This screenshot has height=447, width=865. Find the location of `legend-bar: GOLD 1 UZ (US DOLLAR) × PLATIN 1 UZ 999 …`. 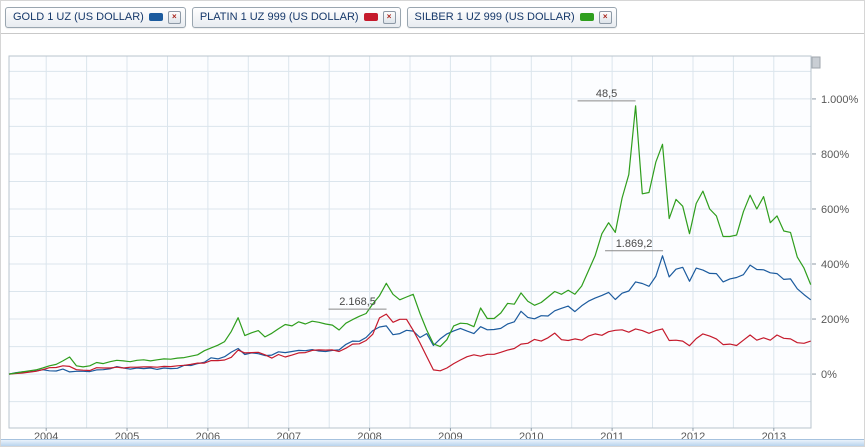

legend-bar: GOLD 1 UZ (US DOLLAR) × PLATIN 1 UZ 999 … is located at coordinates (432, 17).